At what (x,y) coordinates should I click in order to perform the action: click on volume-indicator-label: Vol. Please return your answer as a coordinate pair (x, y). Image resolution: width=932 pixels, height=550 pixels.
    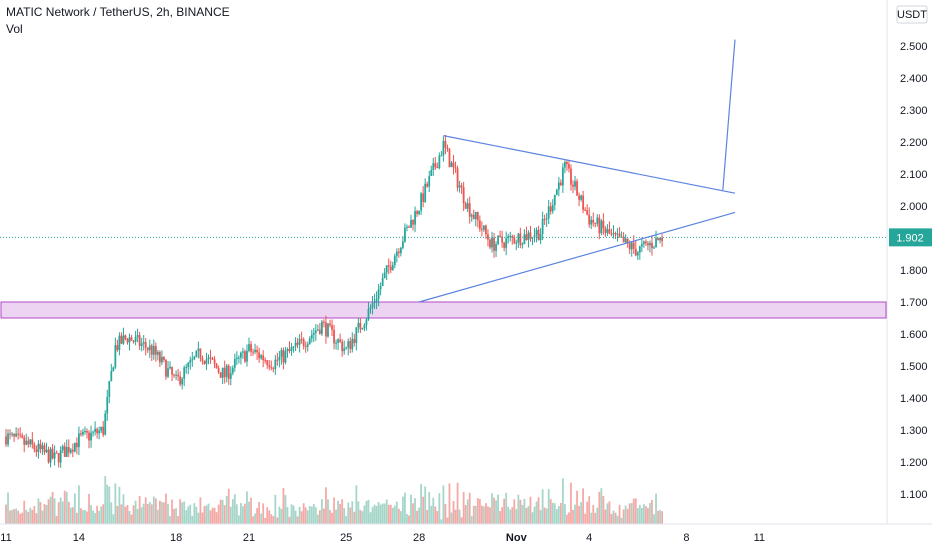
    Looking at the image, I should click on (14, 29).